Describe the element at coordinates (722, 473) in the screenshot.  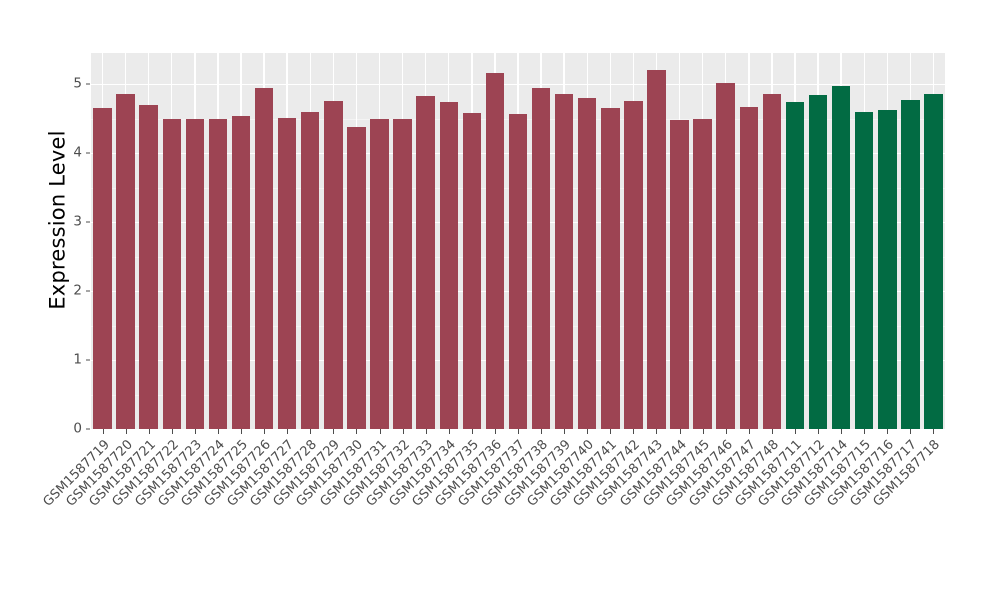
I see `x-axis-tick-label: GSM1587747` at that location.